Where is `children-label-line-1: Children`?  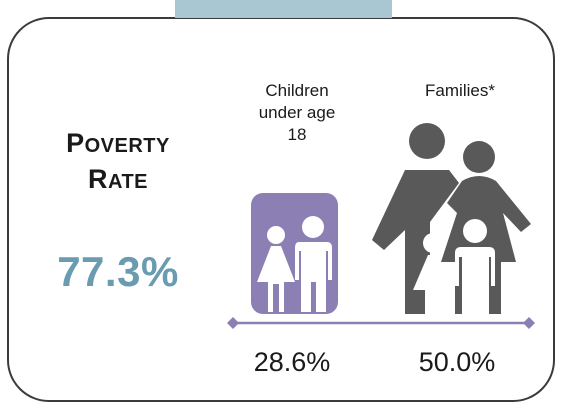
children-label-line-1: Children is located at coordinates (297, 90).